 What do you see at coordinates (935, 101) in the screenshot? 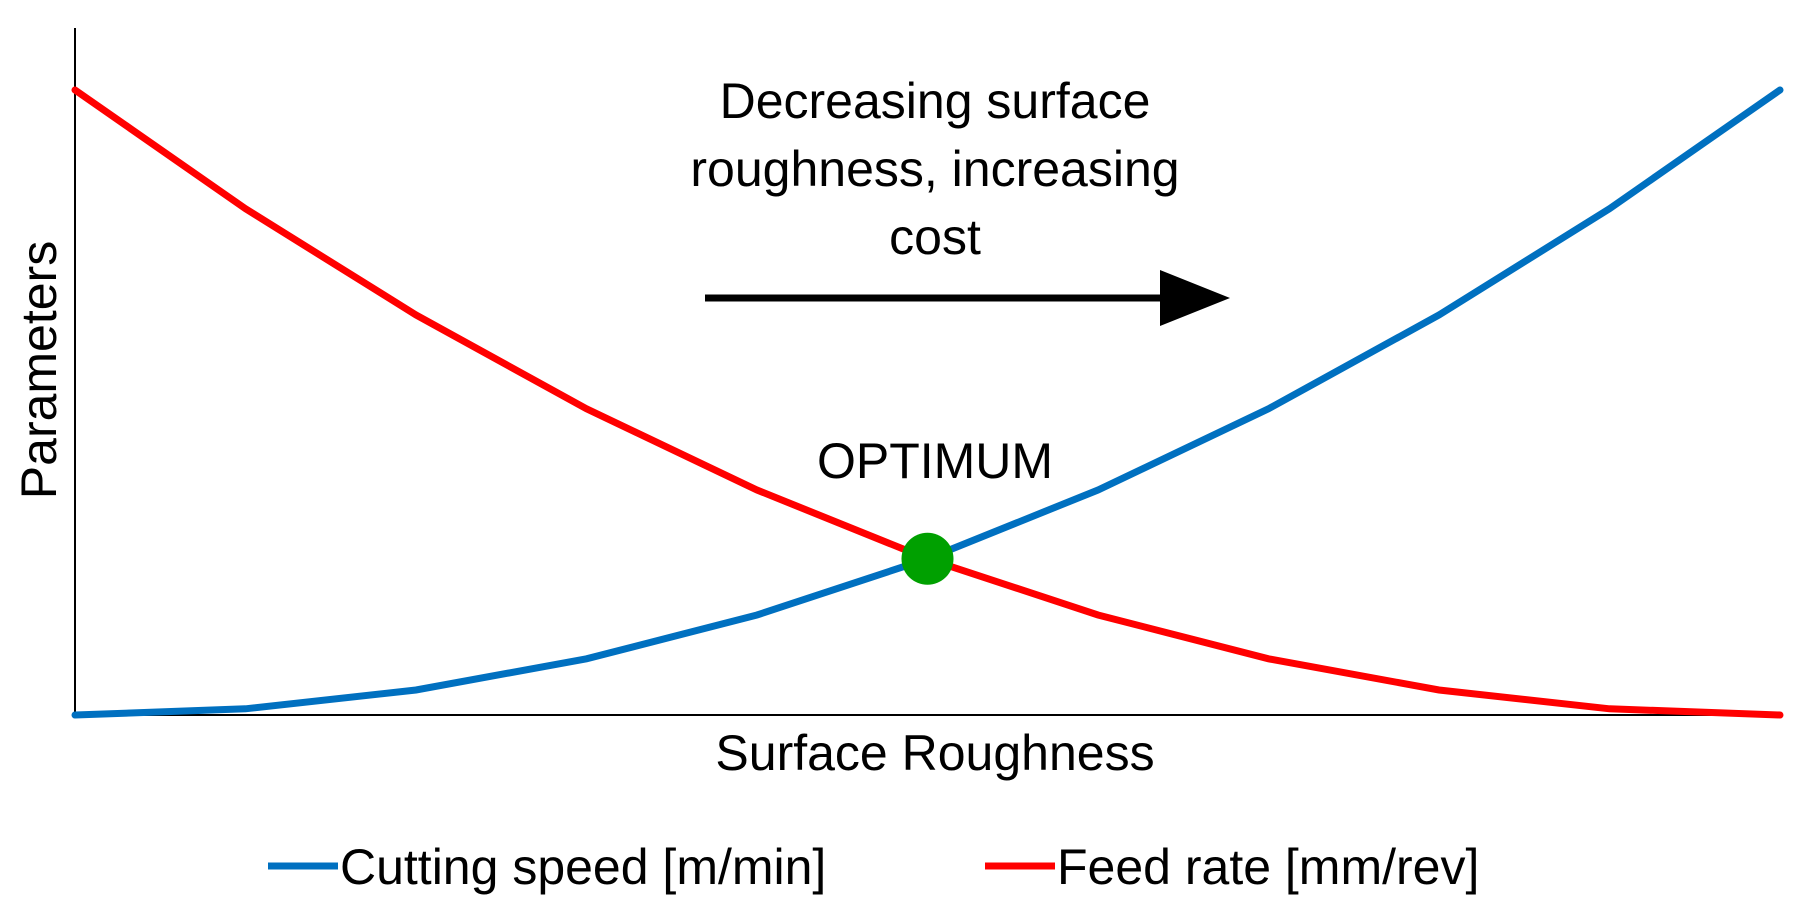
I see `trend-text-line-1: Decreasing surface` at bounding box center [935, 101].